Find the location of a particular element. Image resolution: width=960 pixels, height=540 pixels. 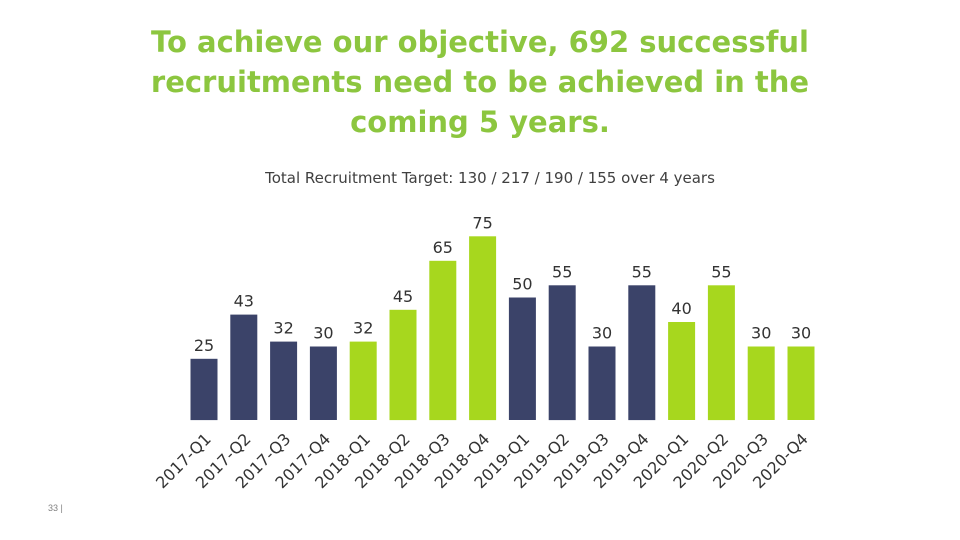

bar-2020-q4 is located at coordinates (801, 383).